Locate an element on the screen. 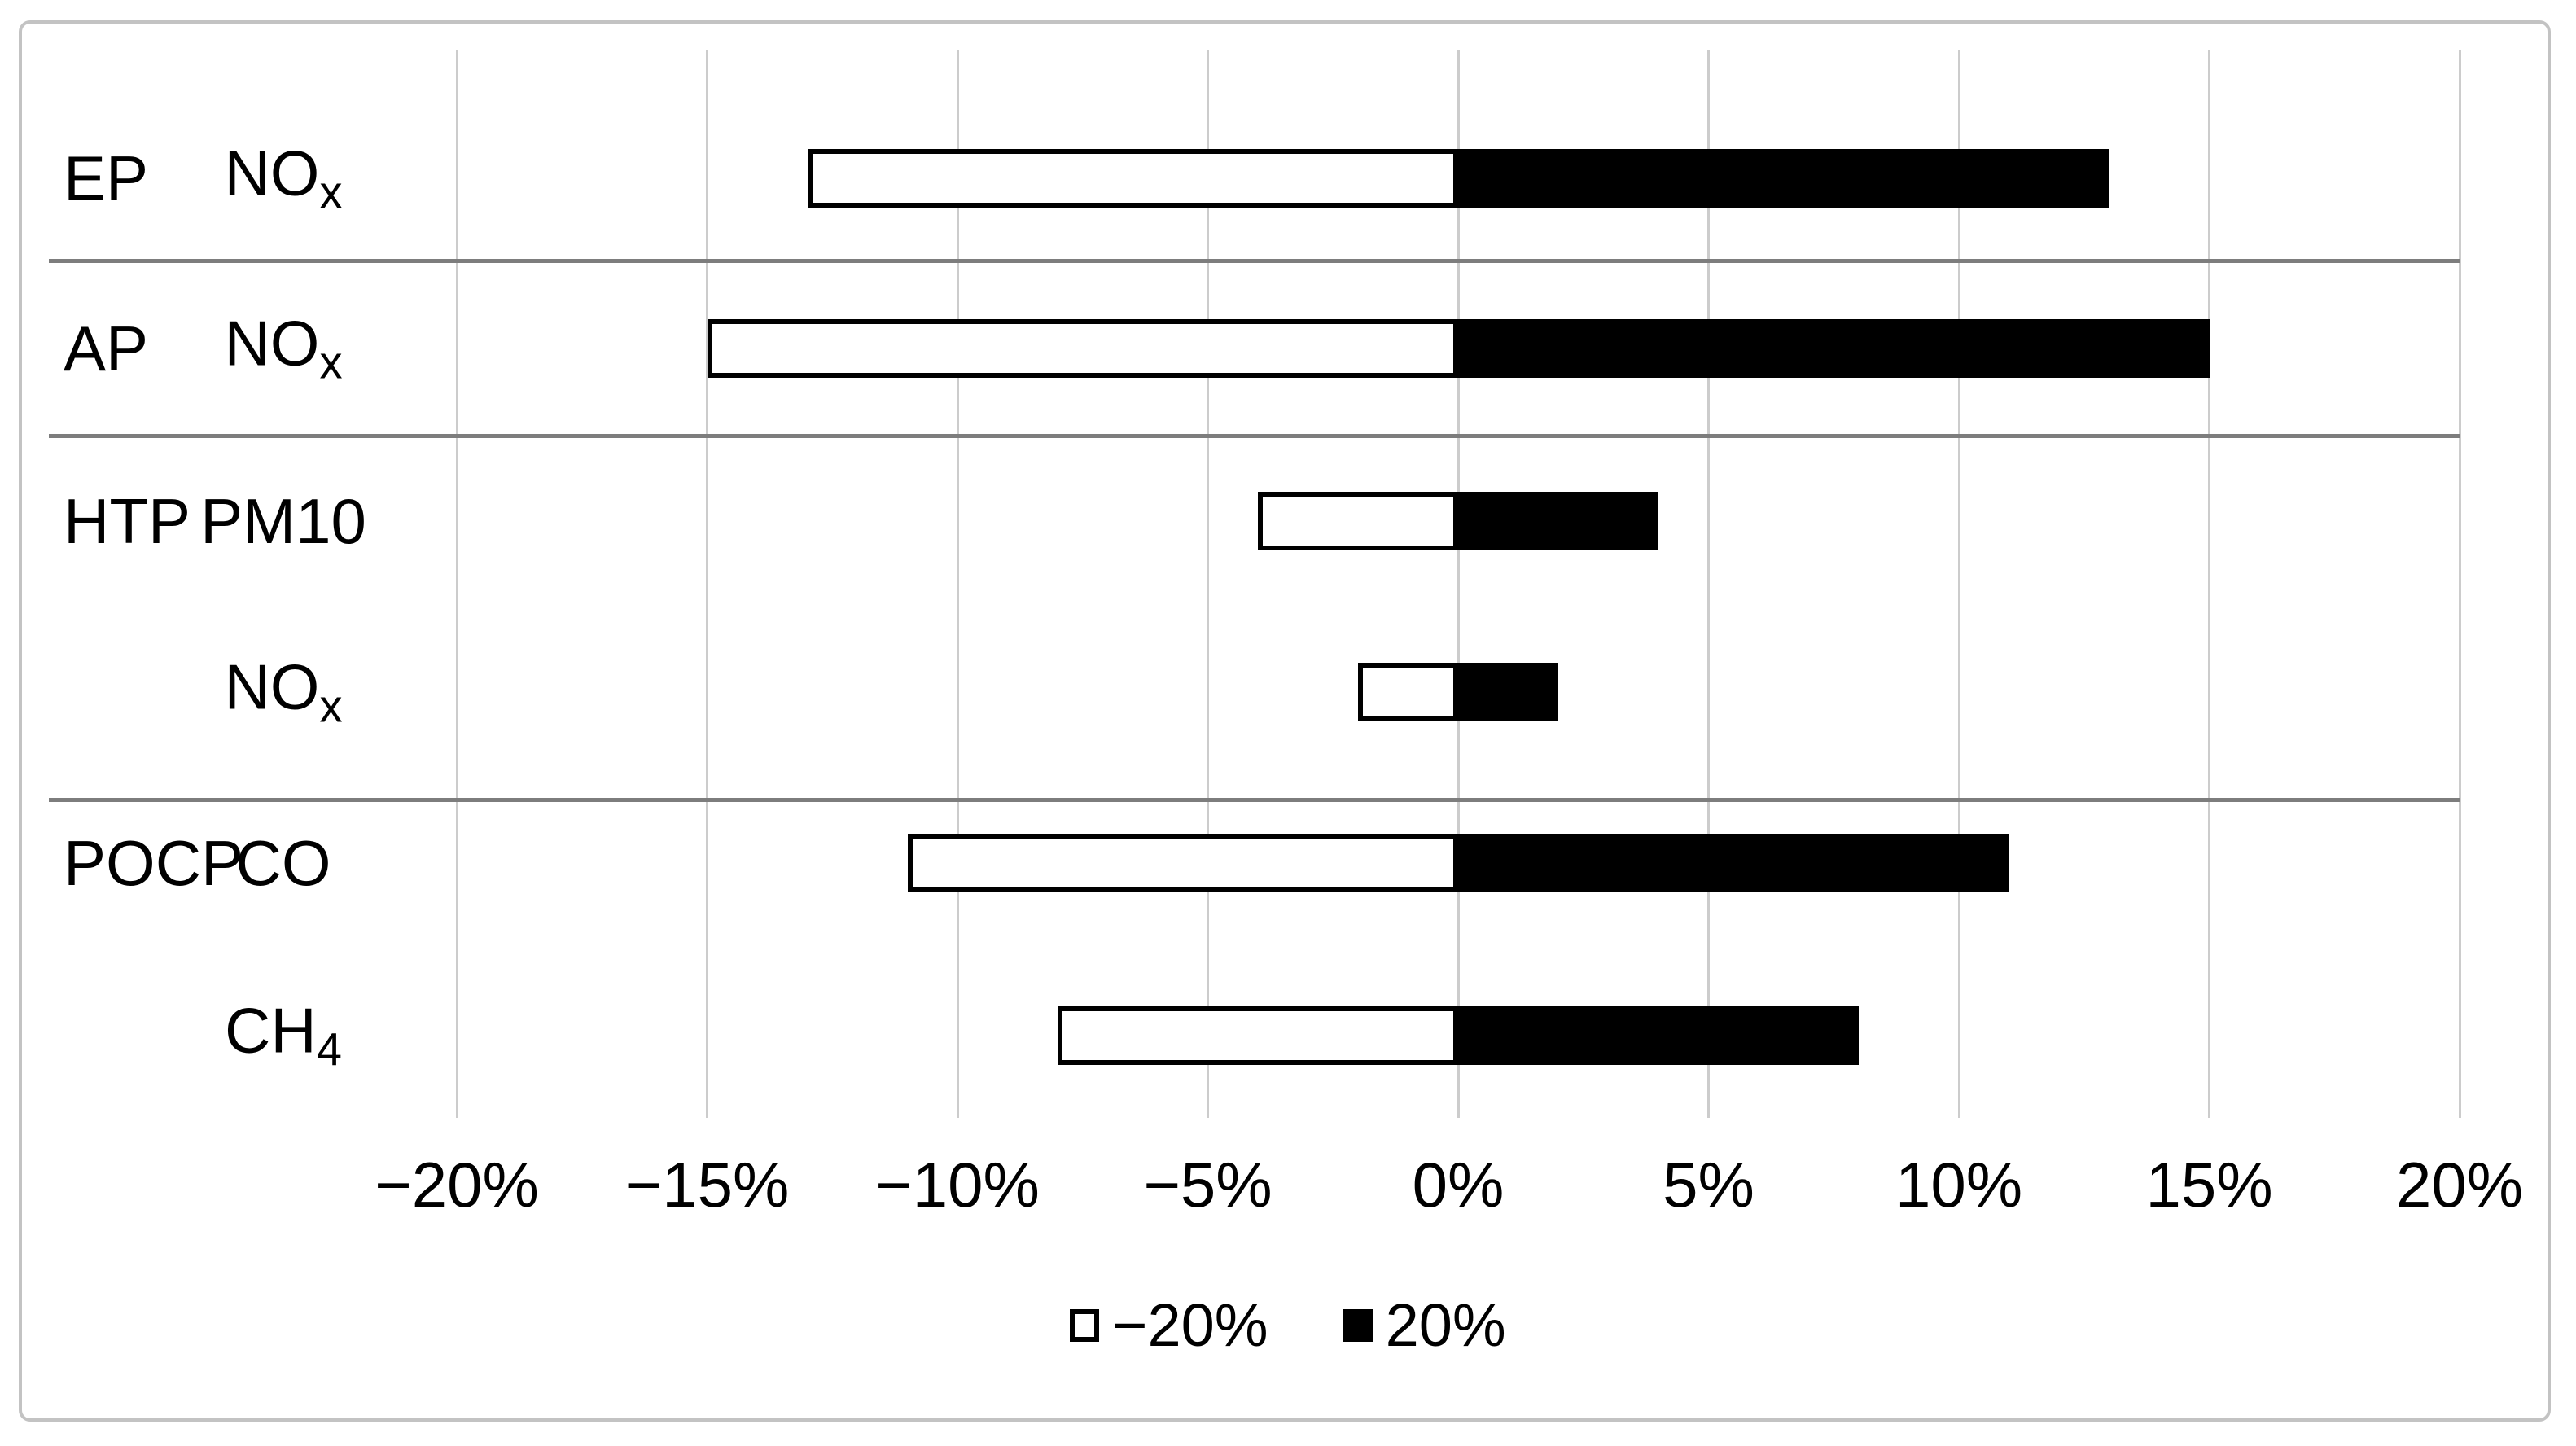 The image size is (2576, 1446). legend-item: 20% is located at coordinates (1424, 1325).